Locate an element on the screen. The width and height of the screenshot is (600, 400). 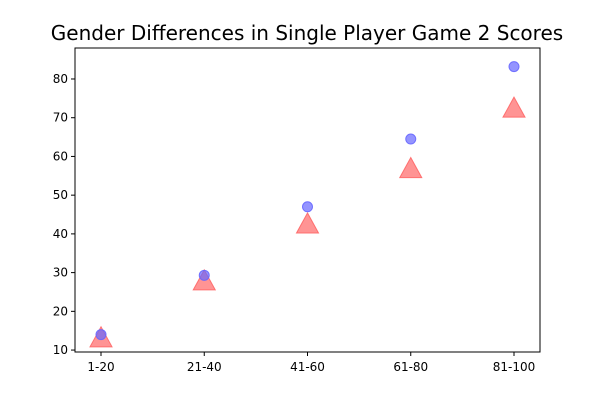
y-tick-label: 10 is located at coordinates (60, 350).